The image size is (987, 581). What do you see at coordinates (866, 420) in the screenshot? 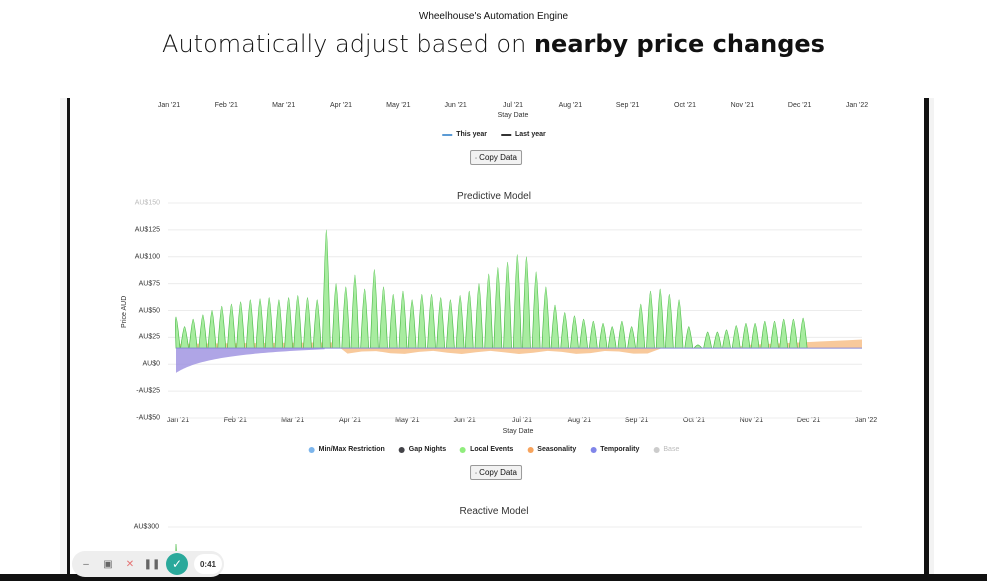
I see `predictive-x-tick: Jan '22` at bounding box center [866, 420].